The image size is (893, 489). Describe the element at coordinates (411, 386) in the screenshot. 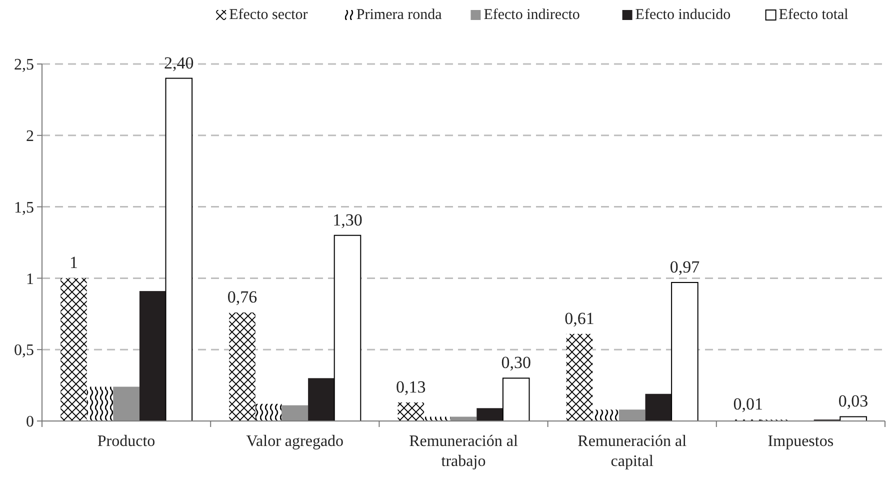

I see `data-label: 0,13` at that location.